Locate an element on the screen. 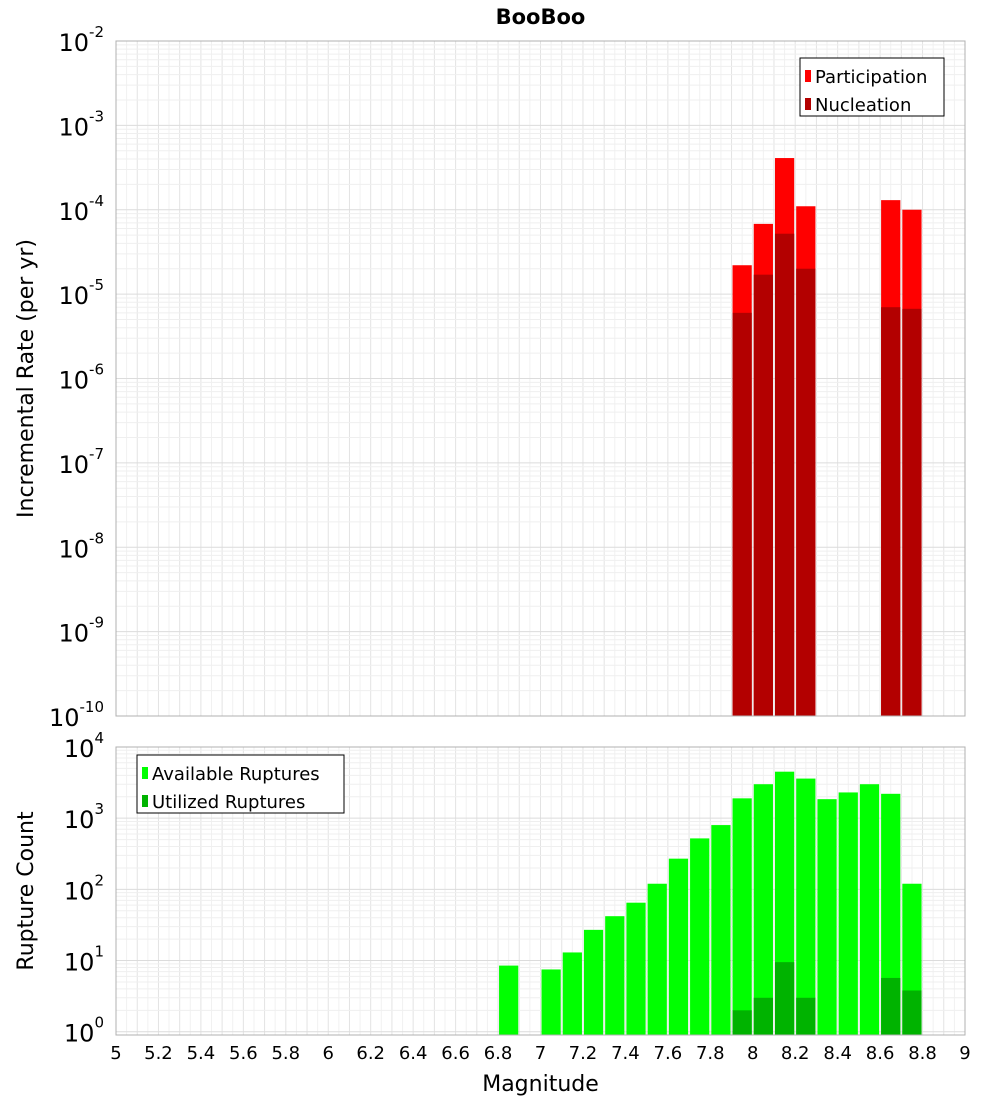  y-tick-exponent: 1 is located at coordinates (99, 952).